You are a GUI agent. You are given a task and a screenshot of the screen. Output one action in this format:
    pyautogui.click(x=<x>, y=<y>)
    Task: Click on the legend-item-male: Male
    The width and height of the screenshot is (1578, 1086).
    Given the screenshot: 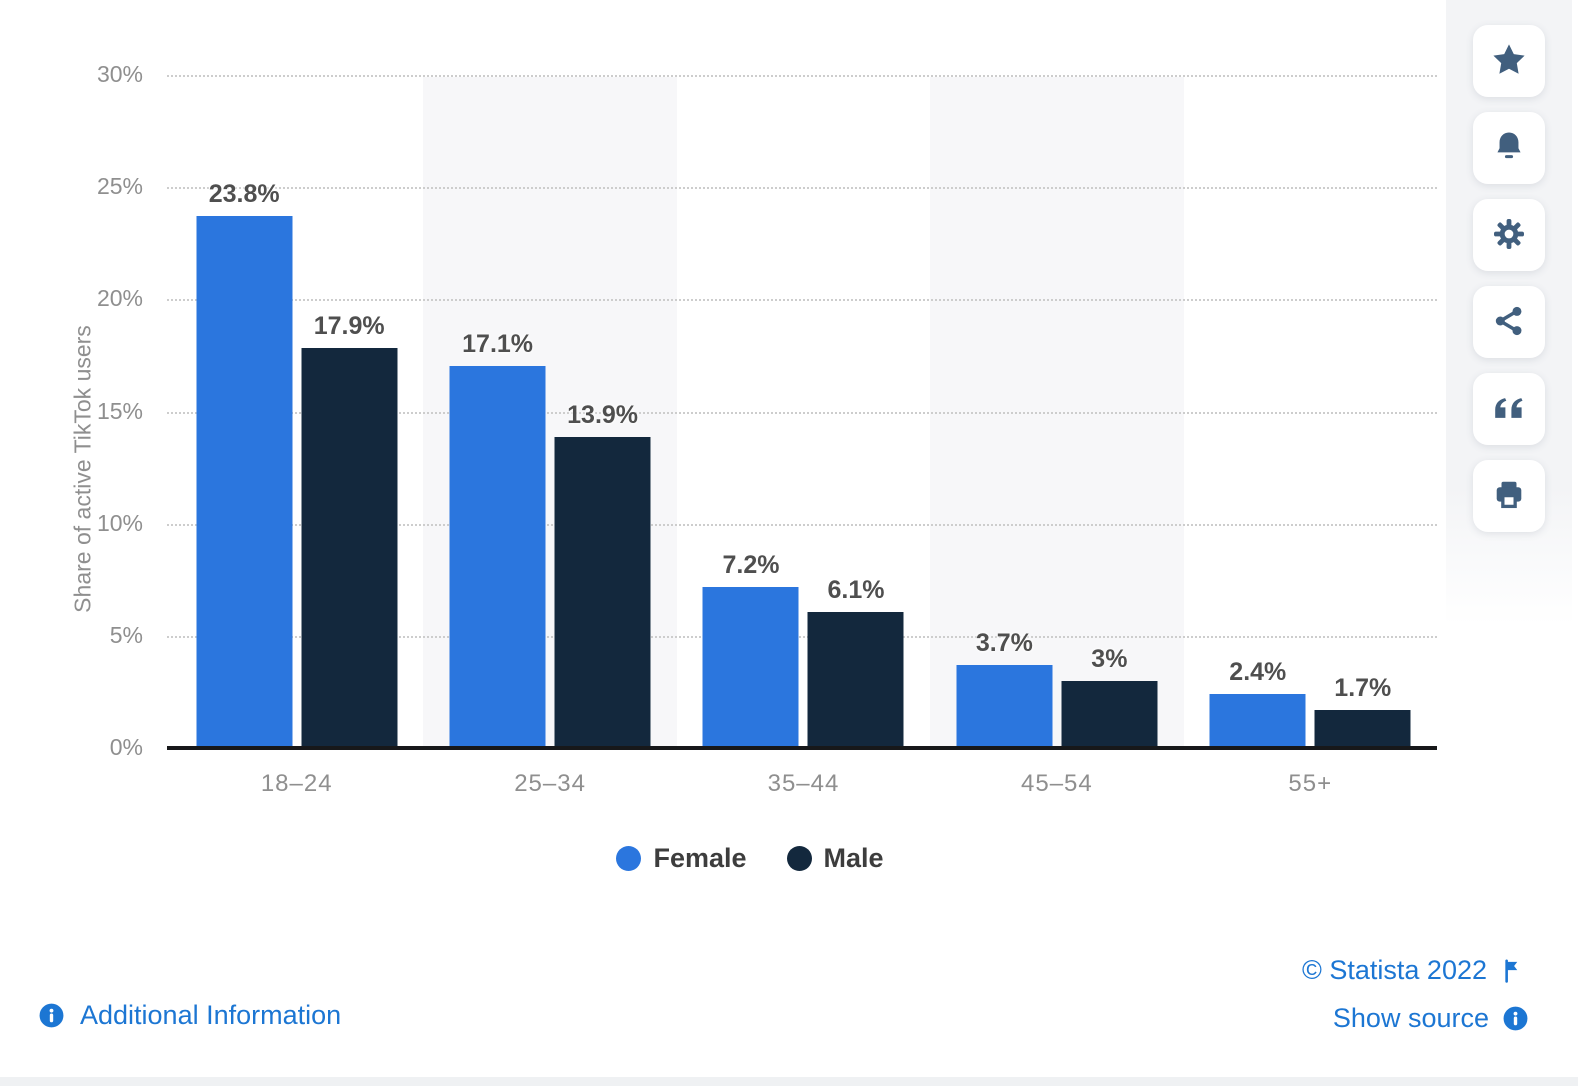 What is the action you would take?
    pyautogui.click(x=835, y=858)
    